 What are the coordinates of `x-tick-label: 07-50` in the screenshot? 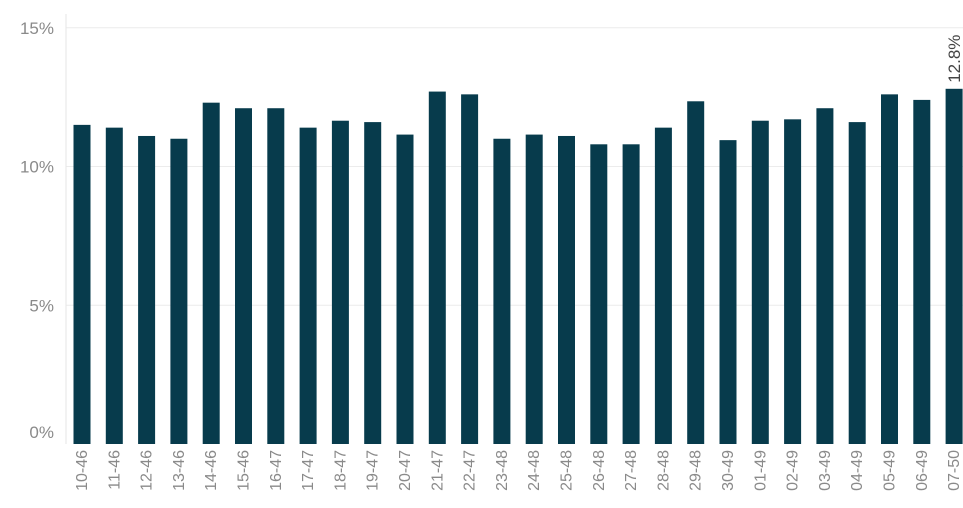 It's located at (954, 470).